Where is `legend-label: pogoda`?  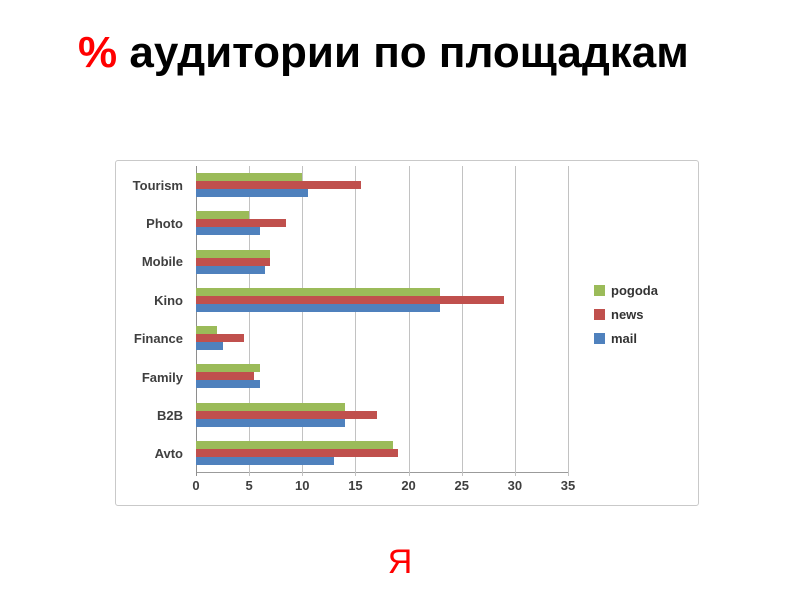 legend-label: pogoda is located at coordinates (634, 290).